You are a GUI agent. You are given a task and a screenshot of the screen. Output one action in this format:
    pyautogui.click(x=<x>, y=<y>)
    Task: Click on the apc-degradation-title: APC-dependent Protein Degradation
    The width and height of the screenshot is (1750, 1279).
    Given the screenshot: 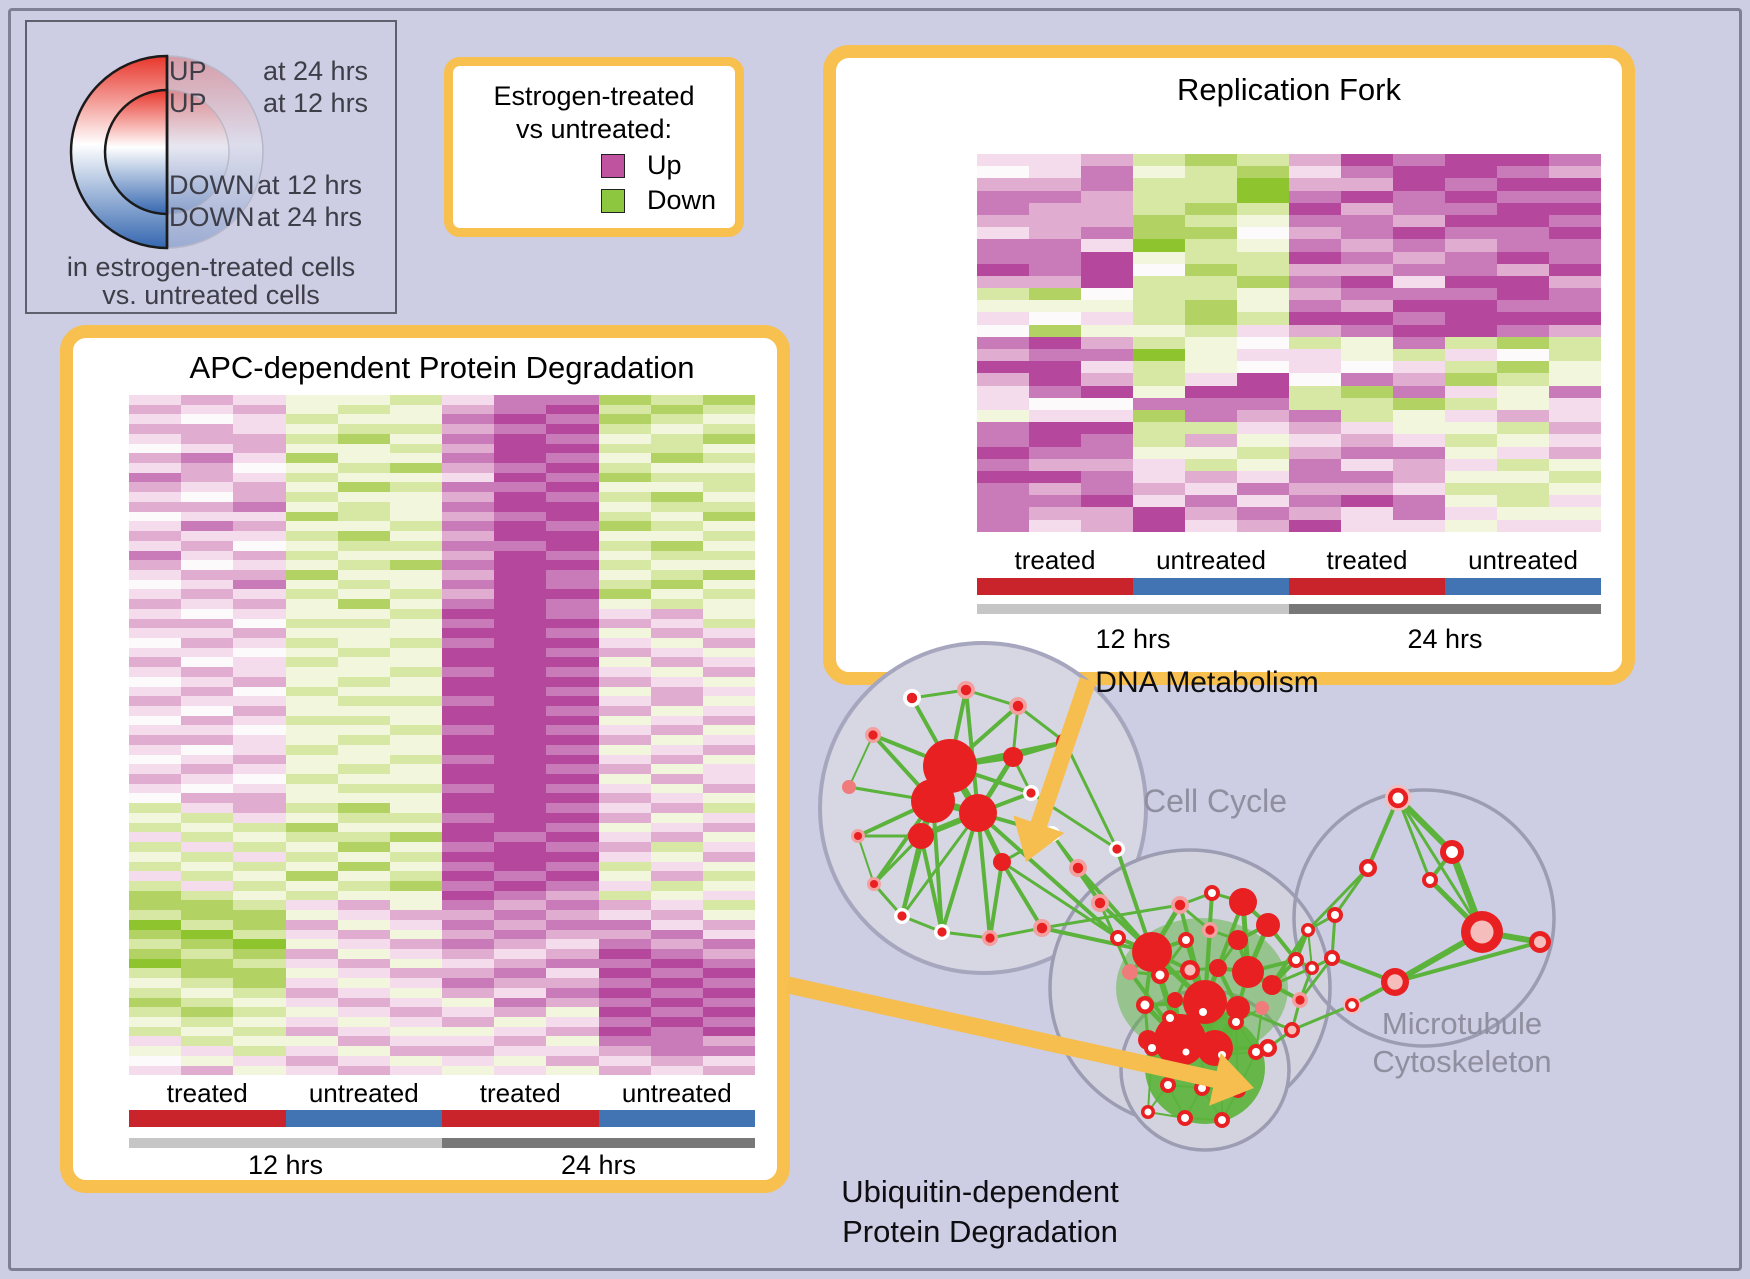 What is the action you would take?
    pyautogui.click(x=442, y=367)
    